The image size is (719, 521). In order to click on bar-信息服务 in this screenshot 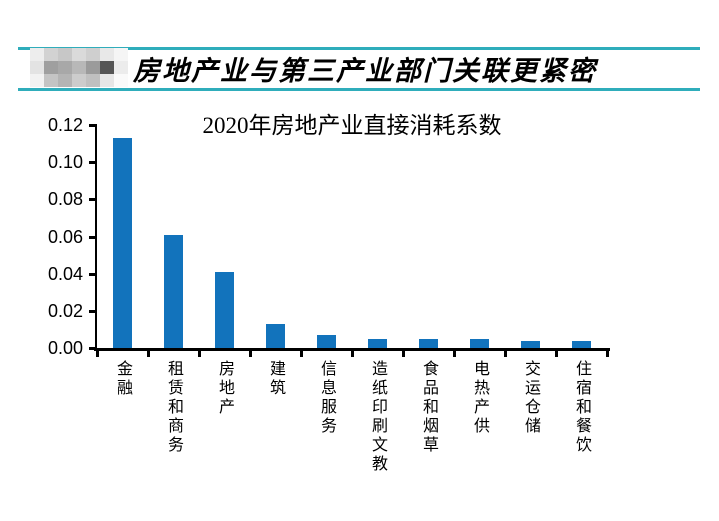, I will do `click(326, 341)`.